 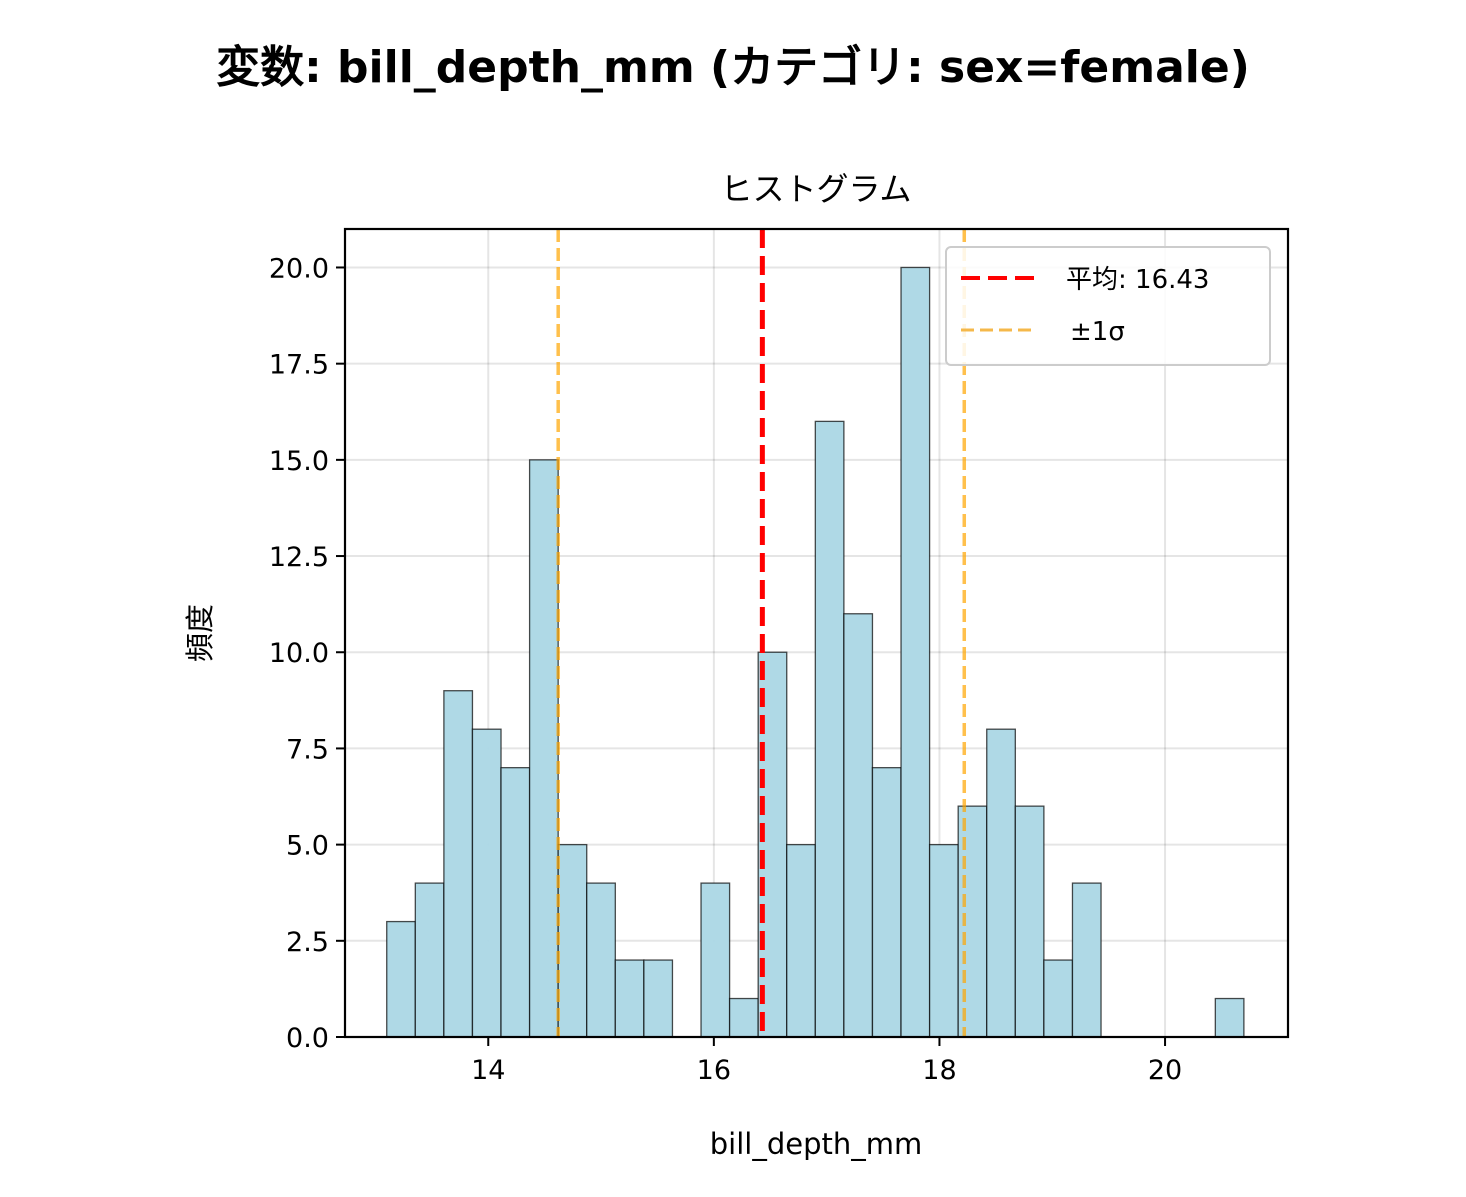 I want to click on y-tick-label: 5.0, so click(x=307, y=846).